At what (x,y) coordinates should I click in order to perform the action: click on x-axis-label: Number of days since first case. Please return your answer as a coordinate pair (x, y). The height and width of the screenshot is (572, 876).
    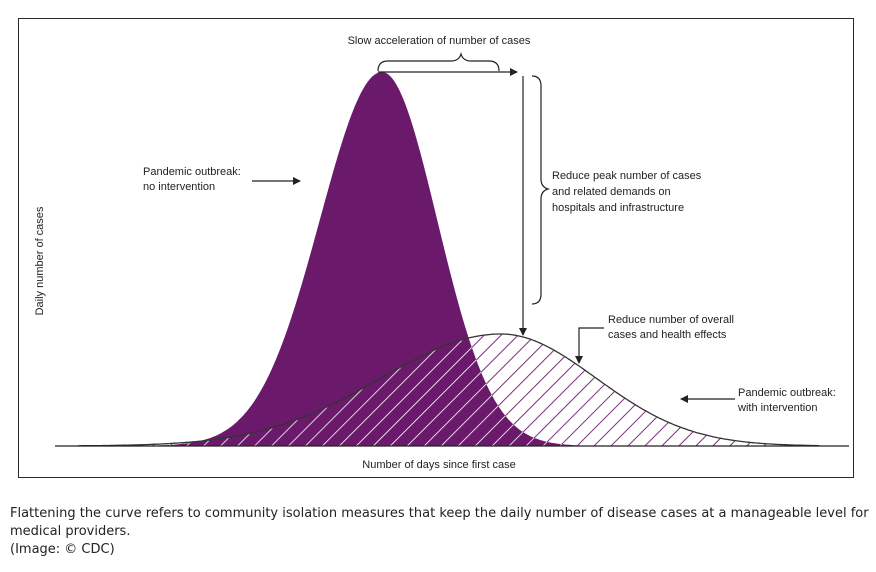
    Looking at the image, I should click on (438, 465).